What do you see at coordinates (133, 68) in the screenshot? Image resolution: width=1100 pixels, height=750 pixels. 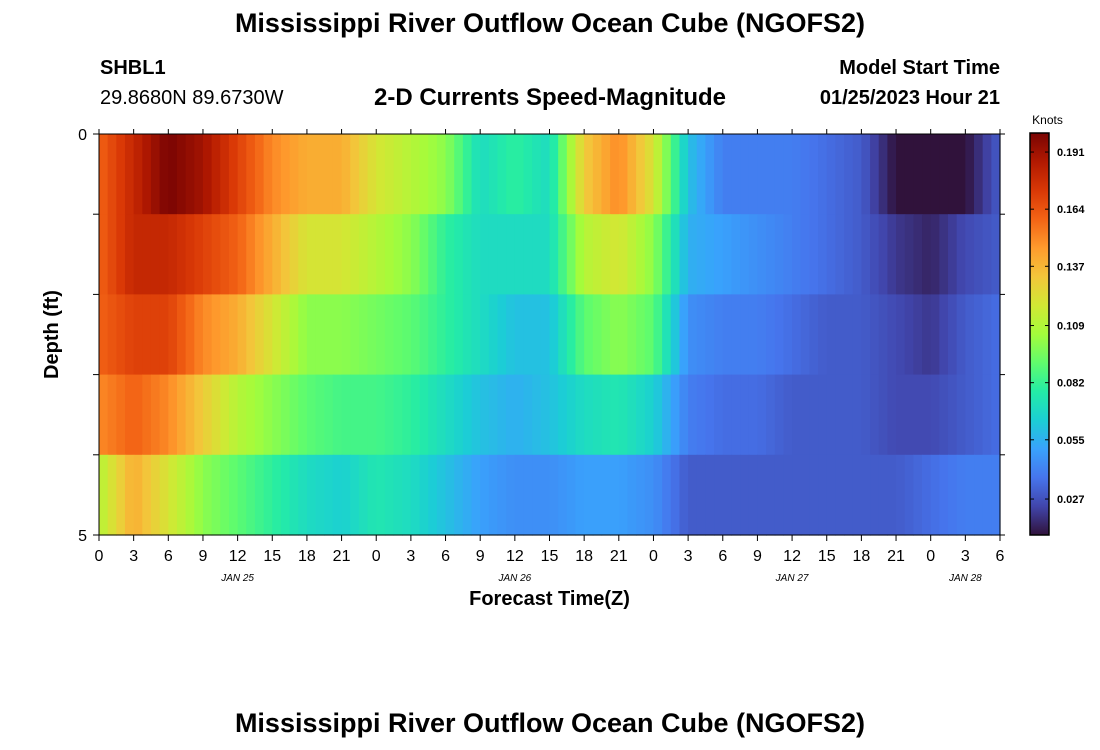 I see `station-id: SHBL1` at bounding box center [133, 68].